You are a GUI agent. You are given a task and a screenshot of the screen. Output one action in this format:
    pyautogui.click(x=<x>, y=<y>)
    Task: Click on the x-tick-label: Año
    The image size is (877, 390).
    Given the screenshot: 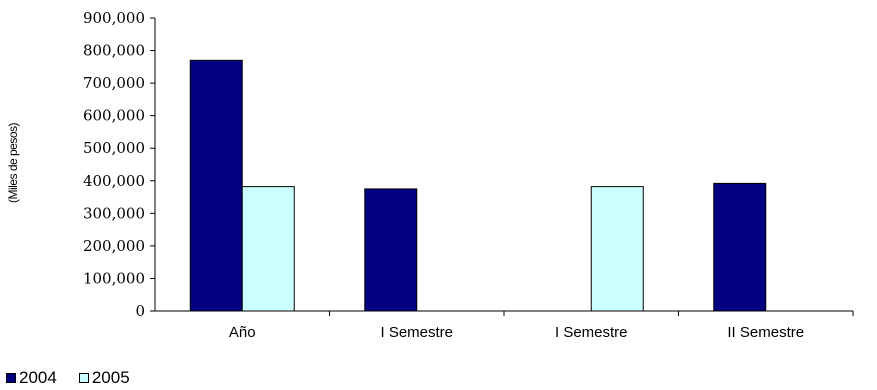 What is the action you would take?
    pyautogui.click(x=242, y=332)
    